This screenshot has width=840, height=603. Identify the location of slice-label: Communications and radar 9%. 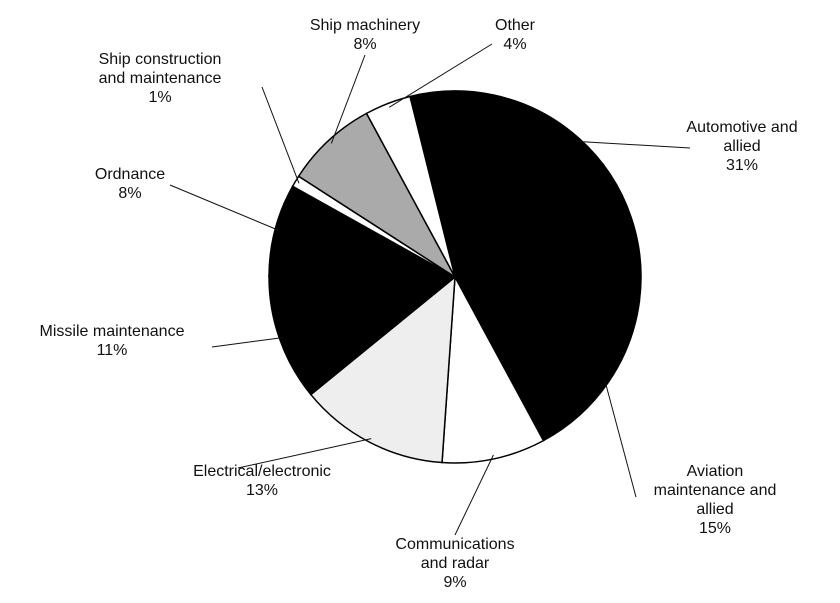
(455, 563).